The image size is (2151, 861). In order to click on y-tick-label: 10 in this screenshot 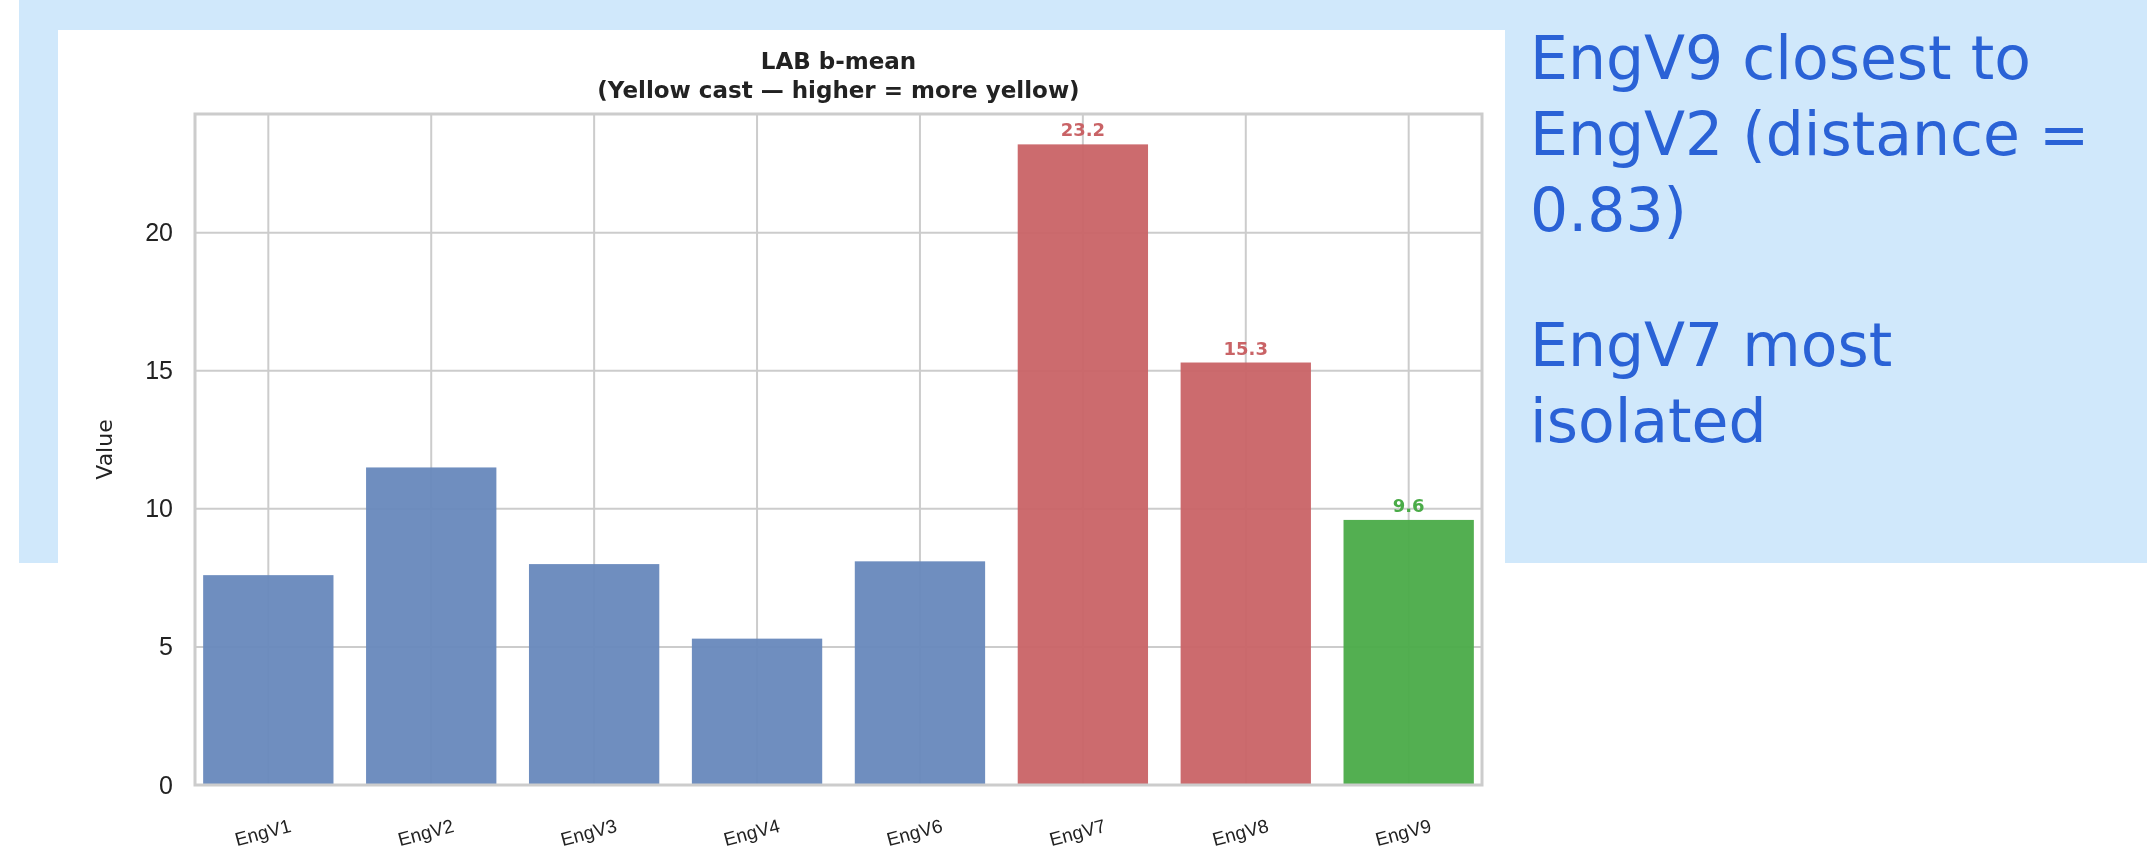, I will do `click(159, 508)`.